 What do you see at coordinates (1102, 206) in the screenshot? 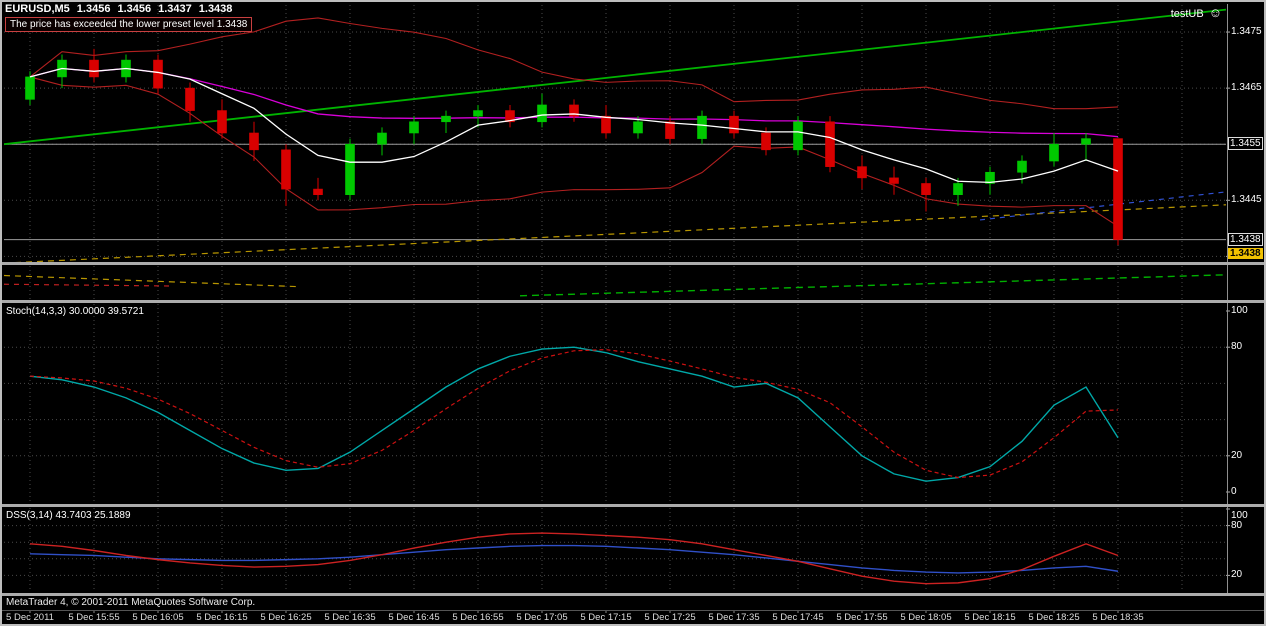
I see `blue-dashed-line` at bounding box center [1102, 206].